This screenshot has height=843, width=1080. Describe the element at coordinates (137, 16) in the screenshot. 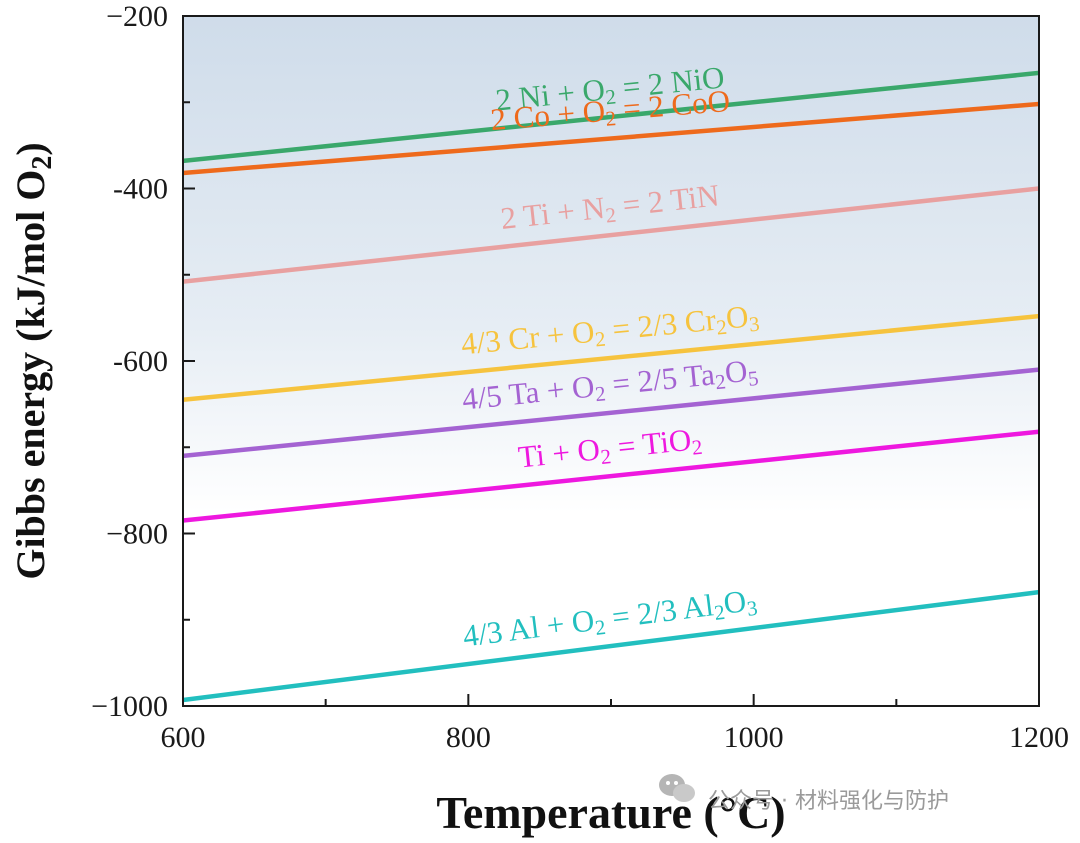

I see `y-tick-label: −200` at that location.